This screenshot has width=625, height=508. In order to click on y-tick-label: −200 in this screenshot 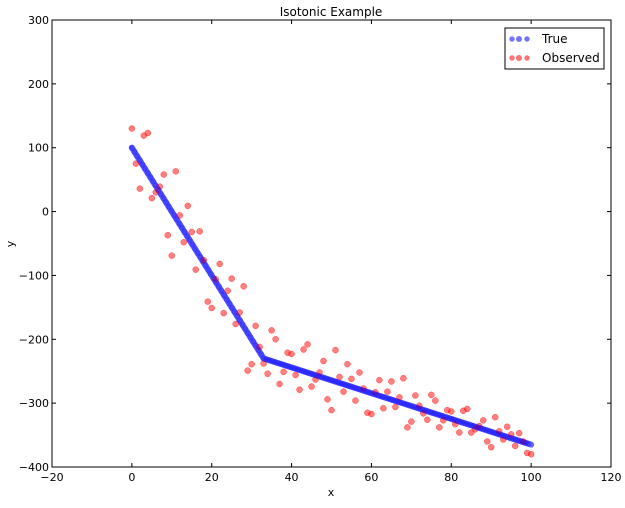, I will do `click(34, 339)`.